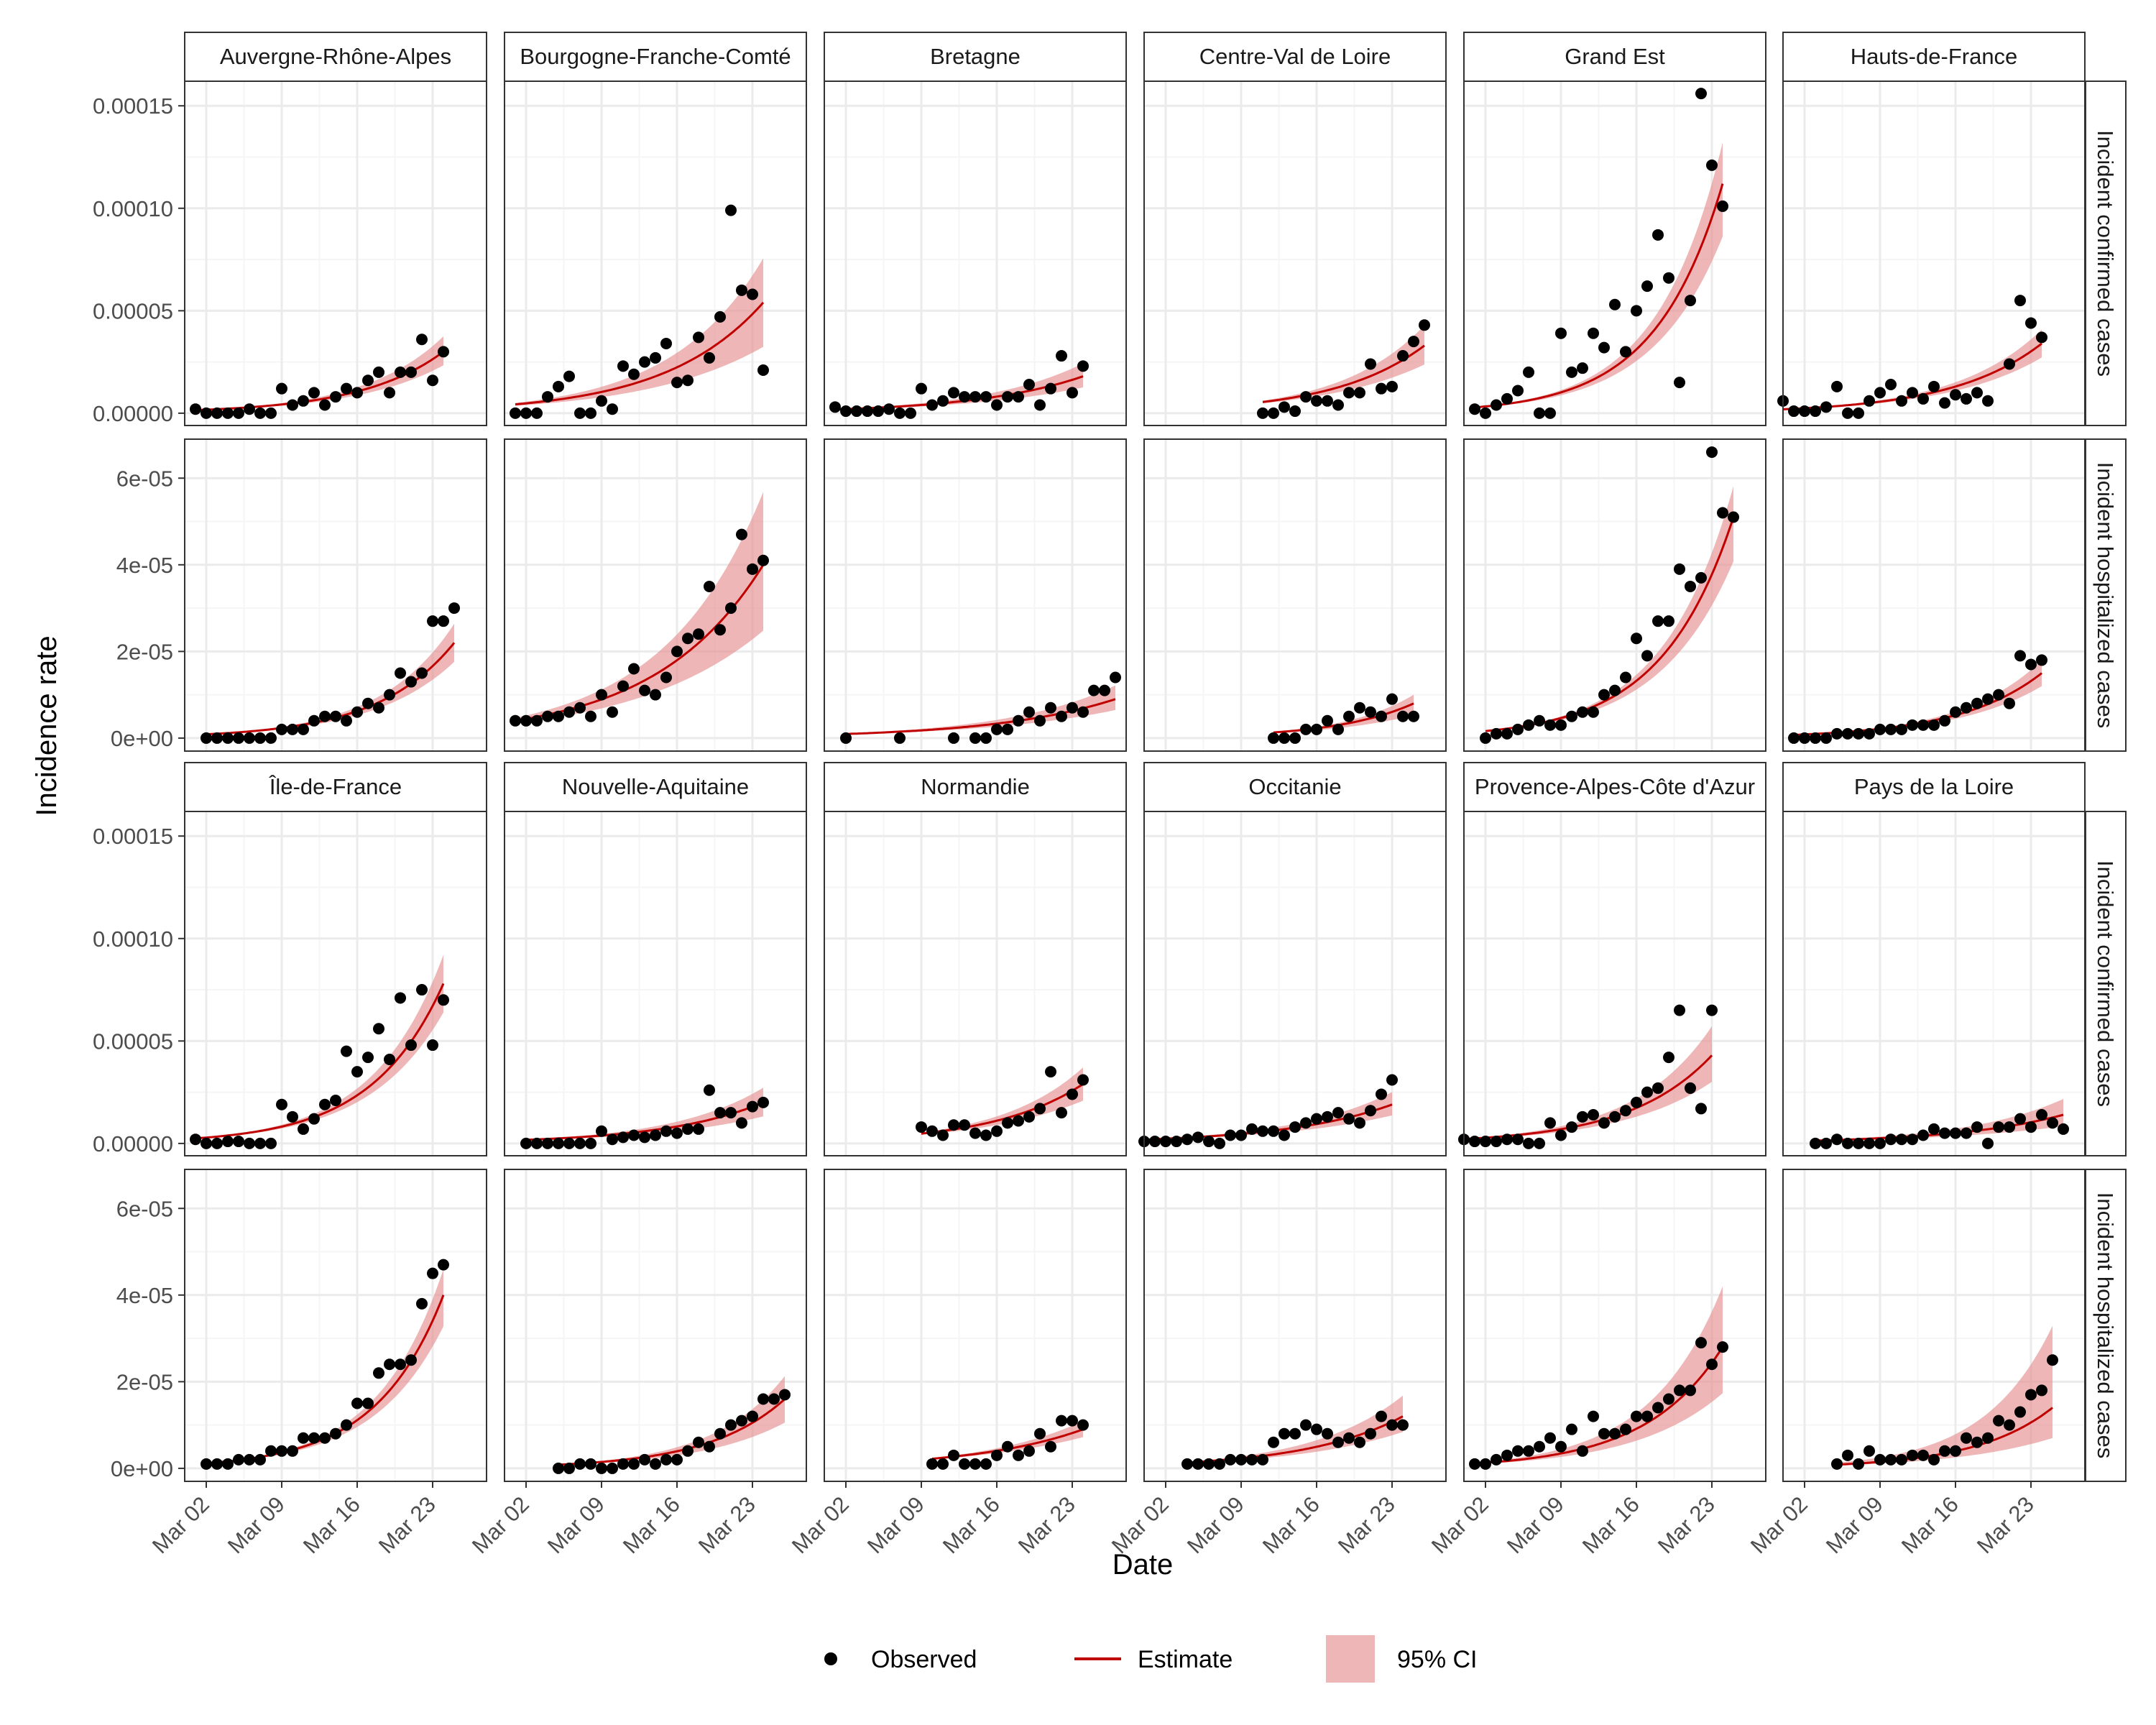 The height and width of the screenshot is (1725, 2156). I want to click on x-tick-label: Mar 16, so click(1611, 1524).